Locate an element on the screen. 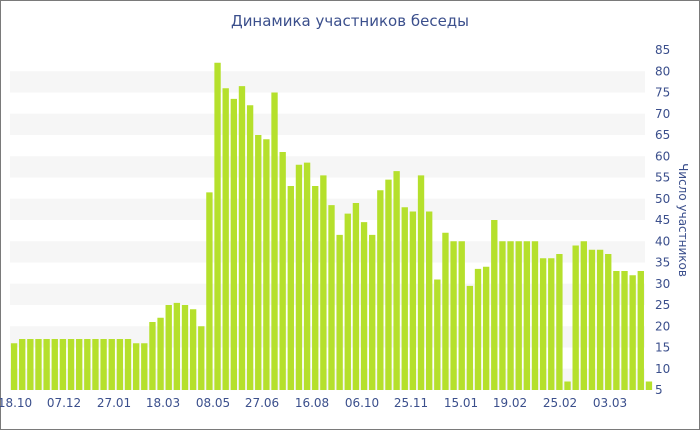 The height and width of the screenshot is (430, 700). y-tick-label: 5 is located at coordinates (659, 390).